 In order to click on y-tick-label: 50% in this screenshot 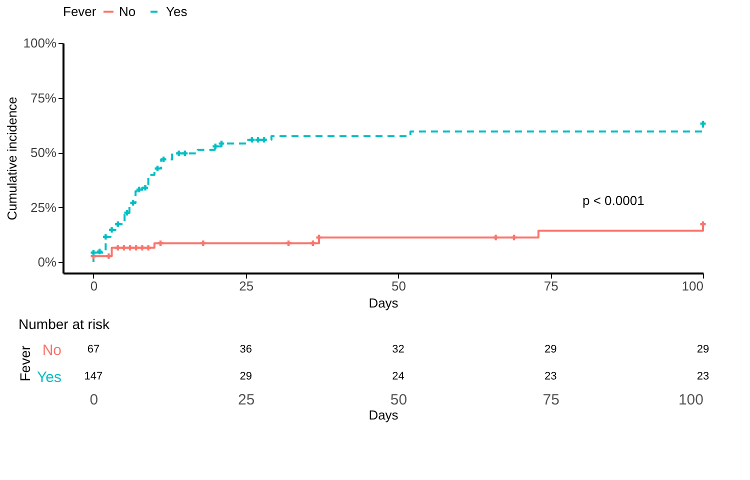, I will do `click(43, 152)`.